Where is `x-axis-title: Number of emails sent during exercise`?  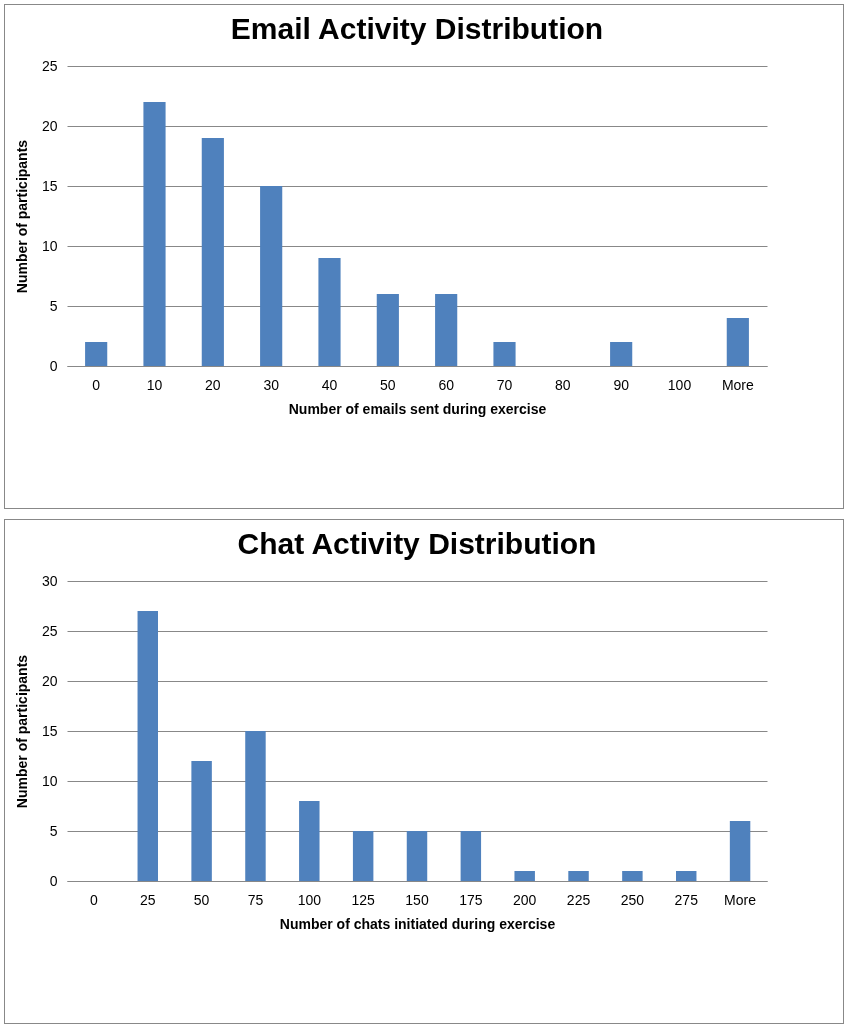 x-axis-title: Number of emails sent during exercise is located at coordinates (417, 408).